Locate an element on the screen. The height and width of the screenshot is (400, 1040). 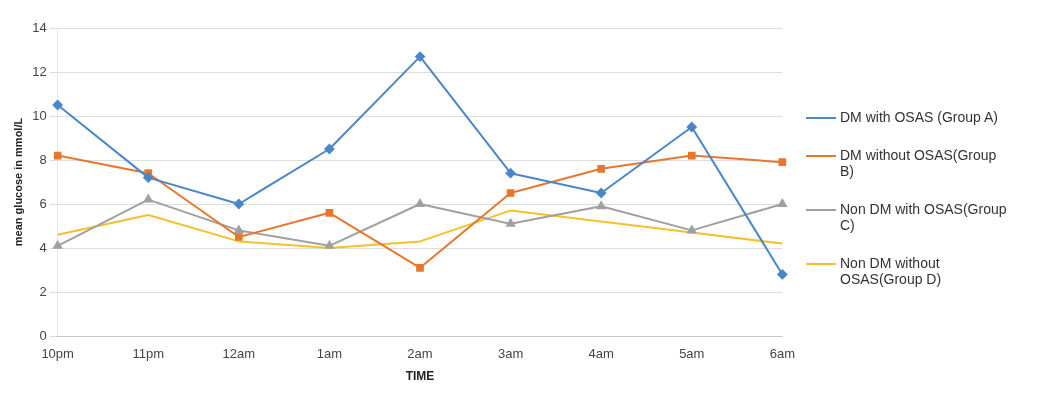
legend-label: DM without OSAS(Group B) is located at coordinates (919, 163).